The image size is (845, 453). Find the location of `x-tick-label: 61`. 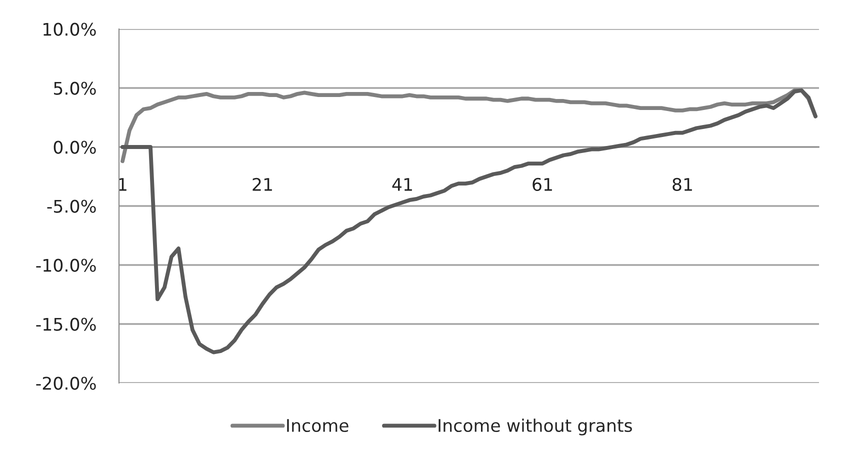

x-tick-label: 61 is located at coordinates (542, 184).